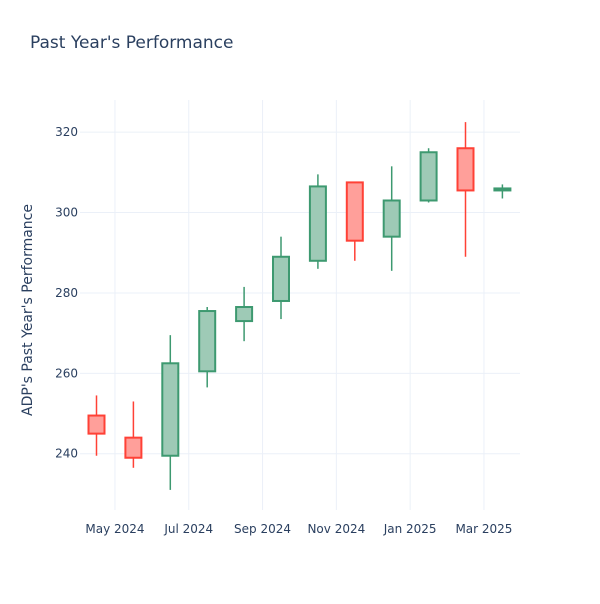  Describe the element at coordinates (66, 132) in the screenshot. I see `y-tick-label: 320` at that location.